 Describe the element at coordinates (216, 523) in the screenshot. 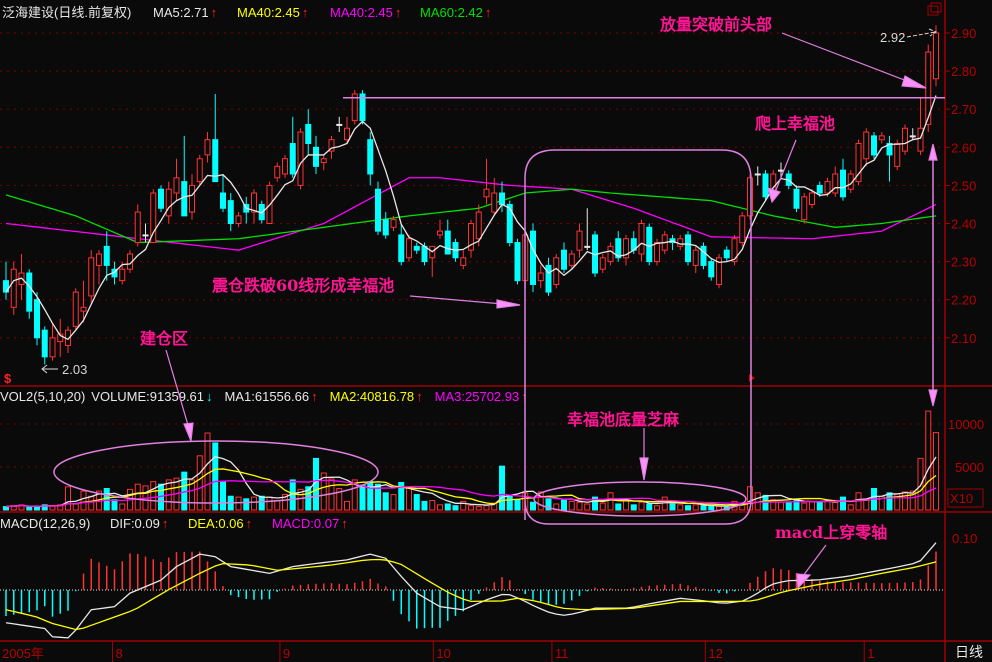

I see `indicator-label: DEA:0.06` at that location.